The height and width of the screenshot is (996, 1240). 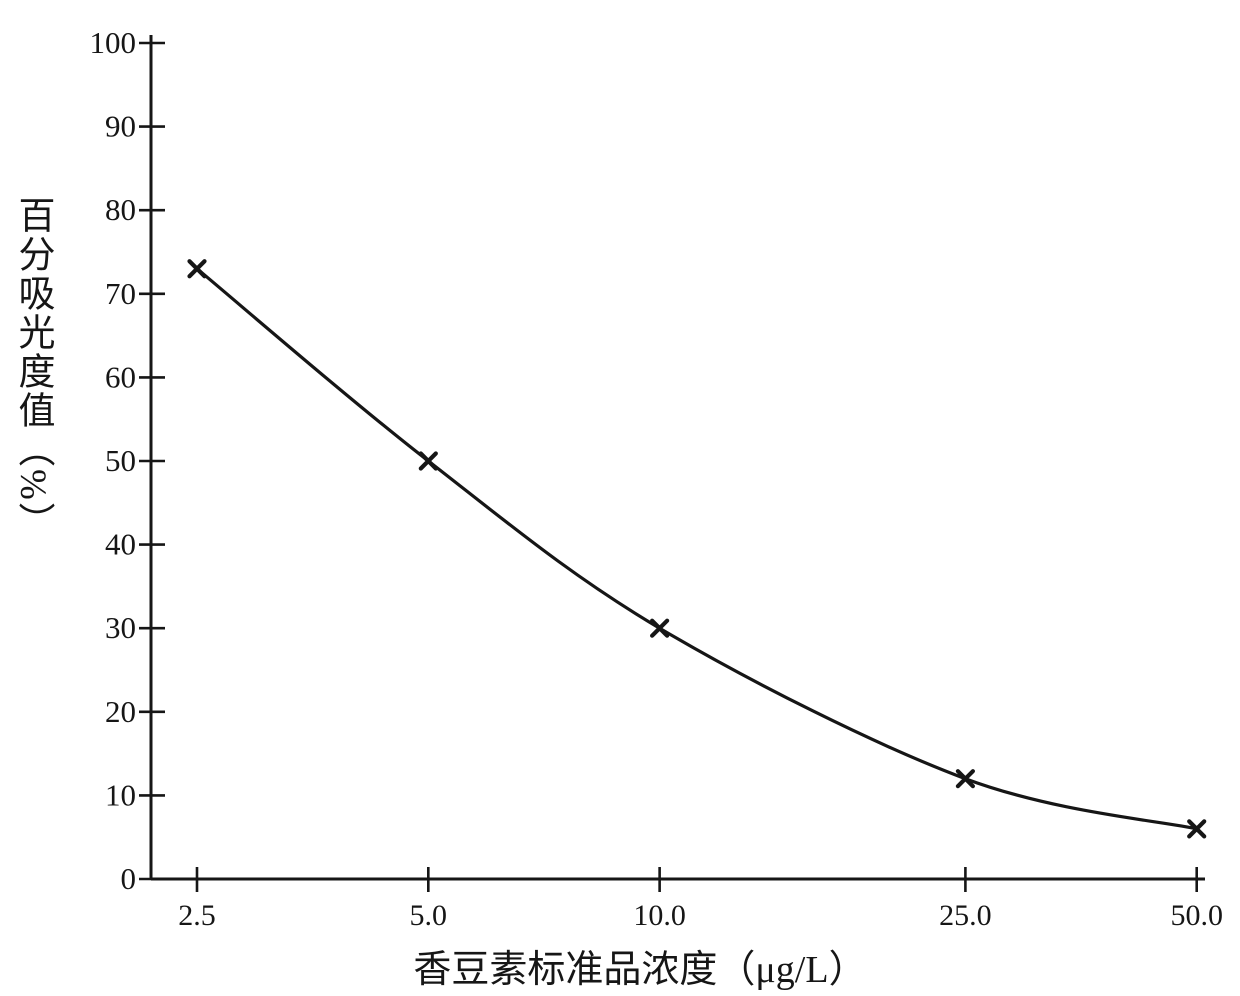 I want to click on y-tick-label: 50, so click(x=120, y=460).